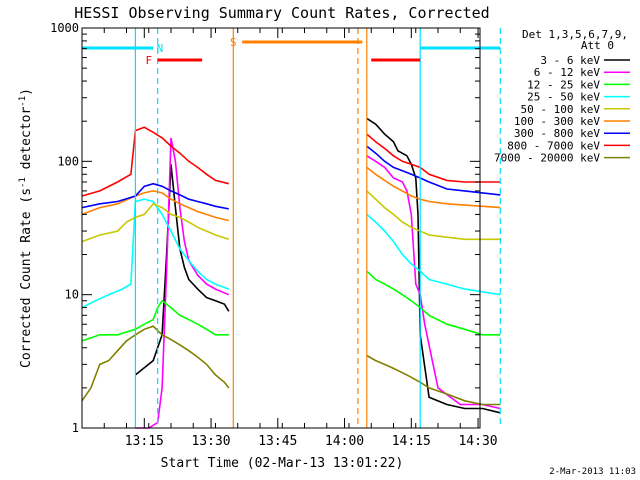 This screenshot has width=640, height=480. I want to click on x-tick-label-5: 14:30, so click(477, 441).